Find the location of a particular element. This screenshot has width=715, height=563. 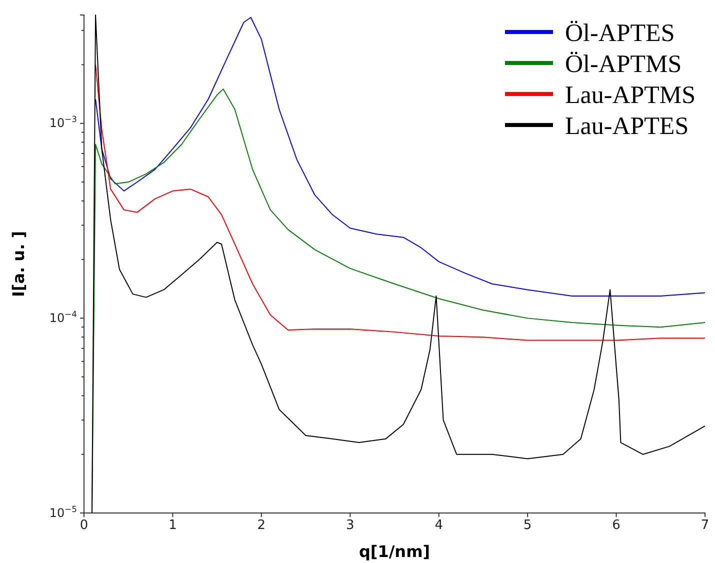

x-tick-label: 1 is located at coordinates (172, 526).